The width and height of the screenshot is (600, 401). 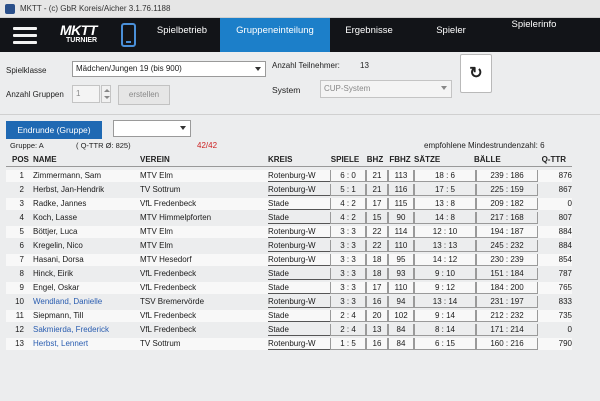 What do you see at coordinates (258, 69) in the screenshot?
I see `chevron-down-icon` at bounding box center [258, 69].